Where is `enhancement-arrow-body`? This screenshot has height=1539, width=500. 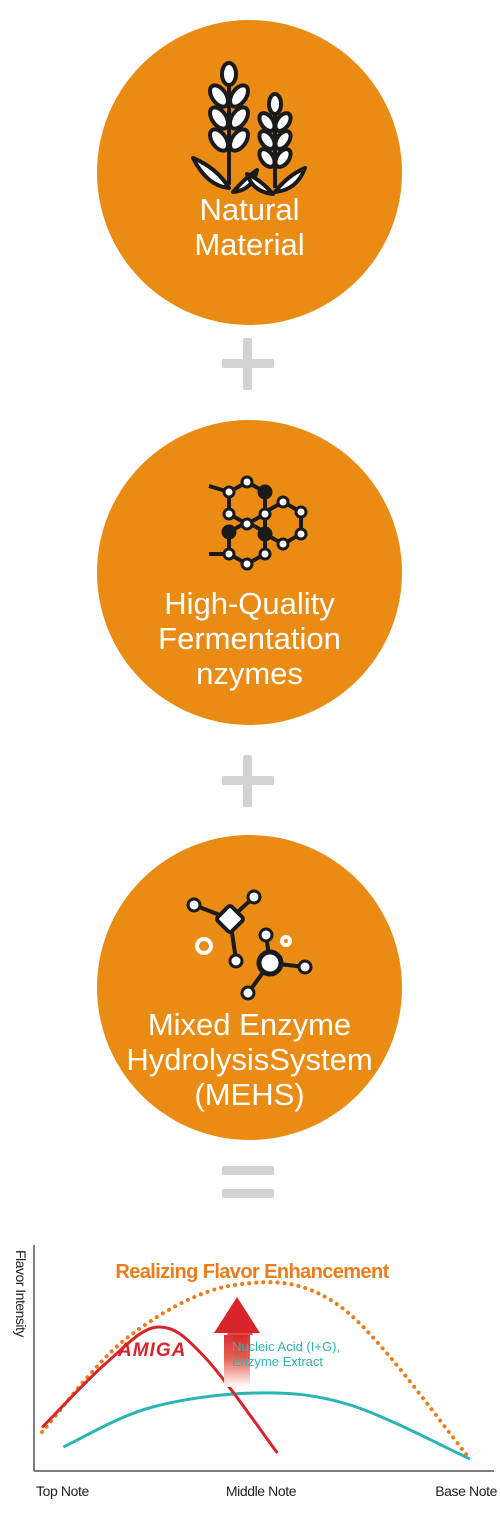 enhancement-arrow-body is located at coordinates (237, 1361).